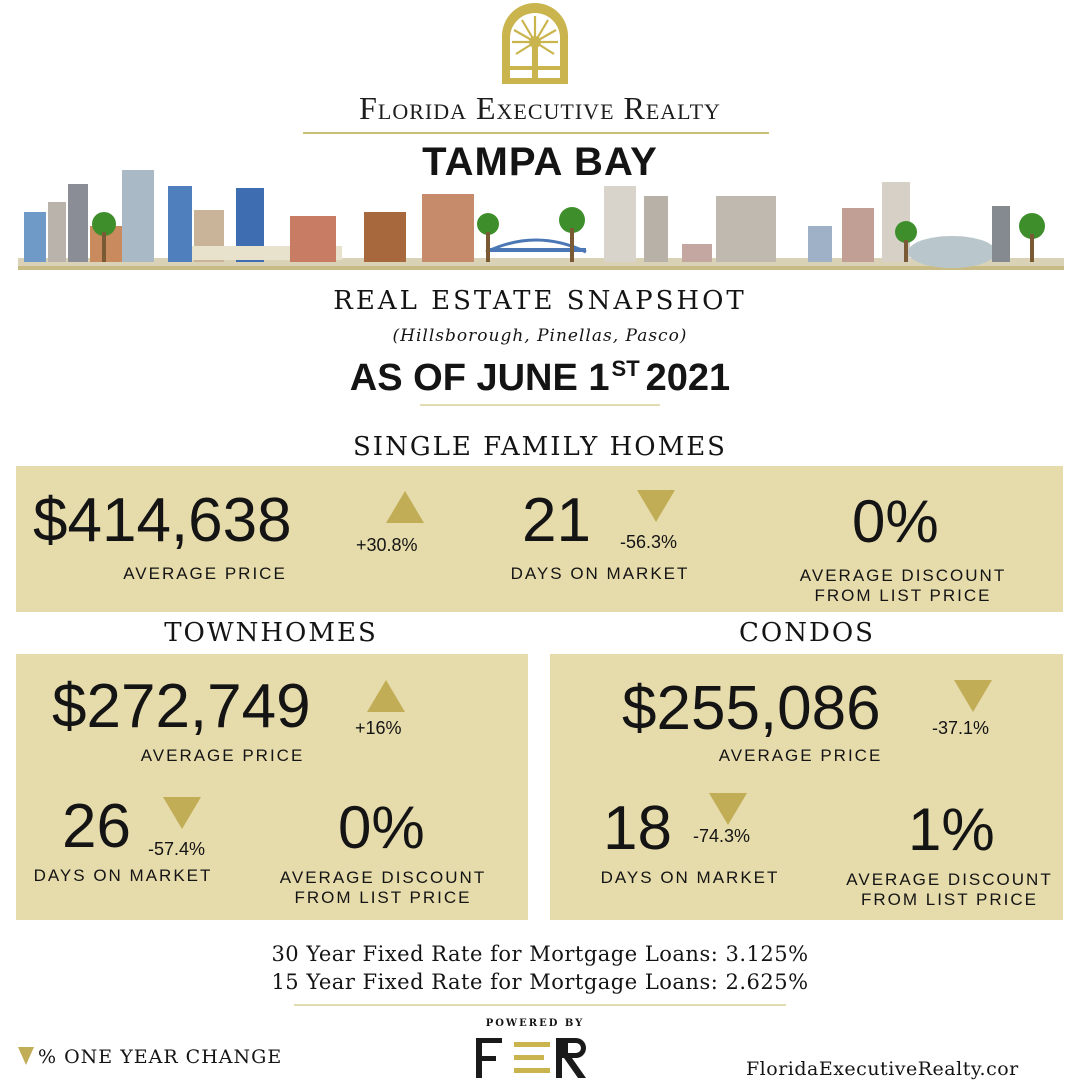  I want to click on single-family-discount-label-line1: AVERAGE DISCOUNT, so click(903, 575).